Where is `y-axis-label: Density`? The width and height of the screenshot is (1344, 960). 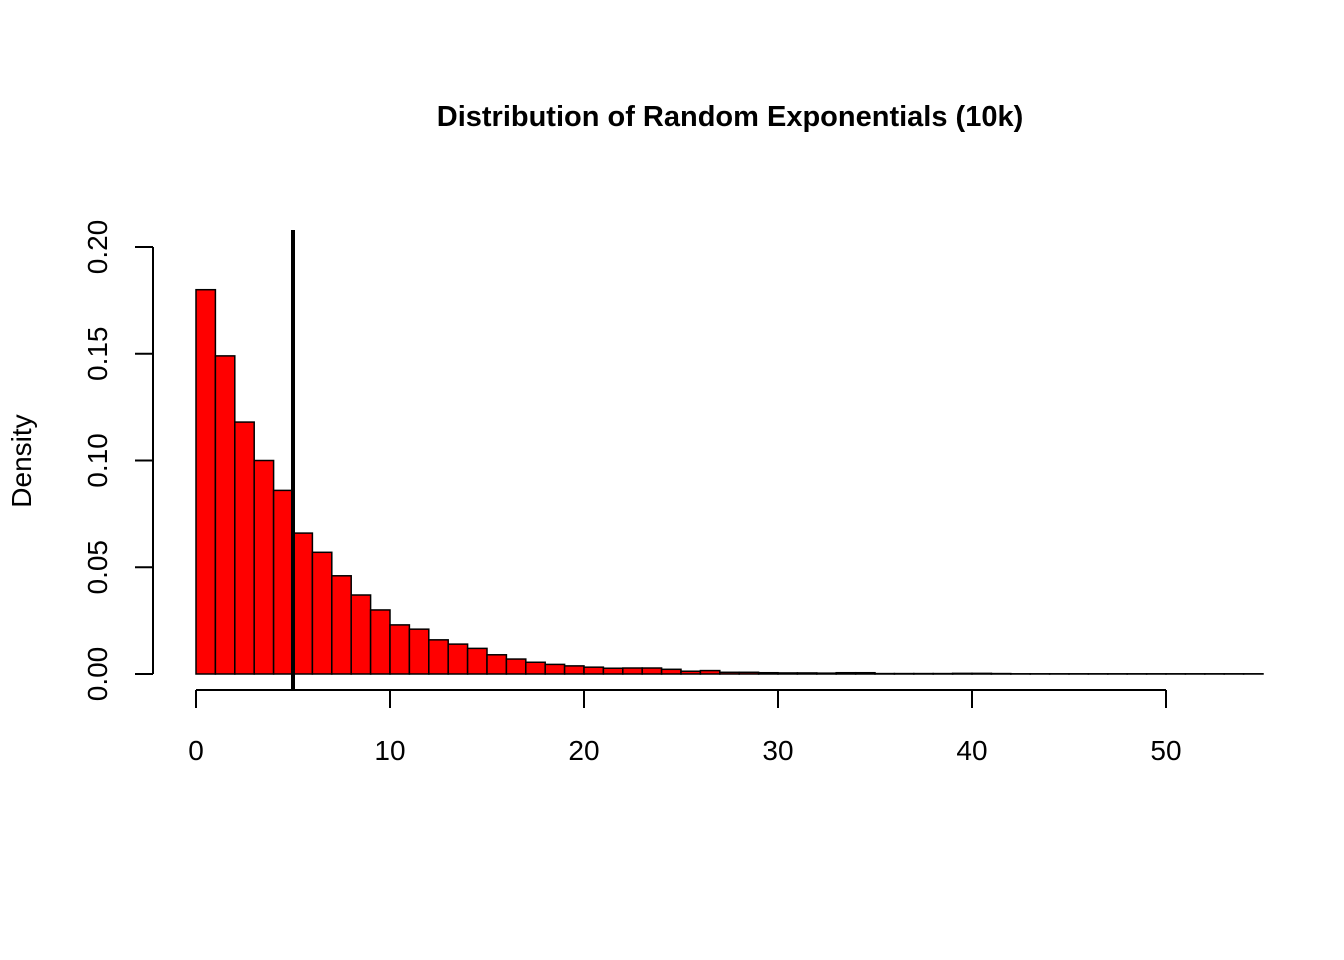
y-axis-label: Density is located at coordinates (21, 460).